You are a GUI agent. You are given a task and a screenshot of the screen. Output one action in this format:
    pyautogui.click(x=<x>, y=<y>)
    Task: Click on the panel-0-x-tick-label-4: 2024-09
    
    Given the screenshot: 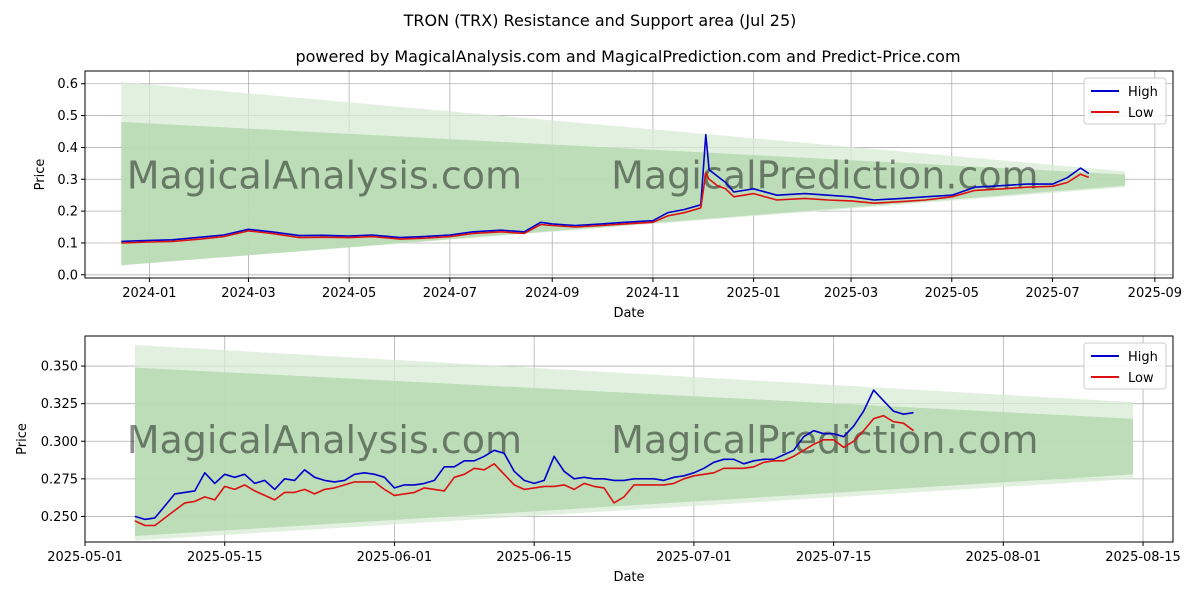 What is the action you would take?
    pyautogui.click(x=552, y=293)
    